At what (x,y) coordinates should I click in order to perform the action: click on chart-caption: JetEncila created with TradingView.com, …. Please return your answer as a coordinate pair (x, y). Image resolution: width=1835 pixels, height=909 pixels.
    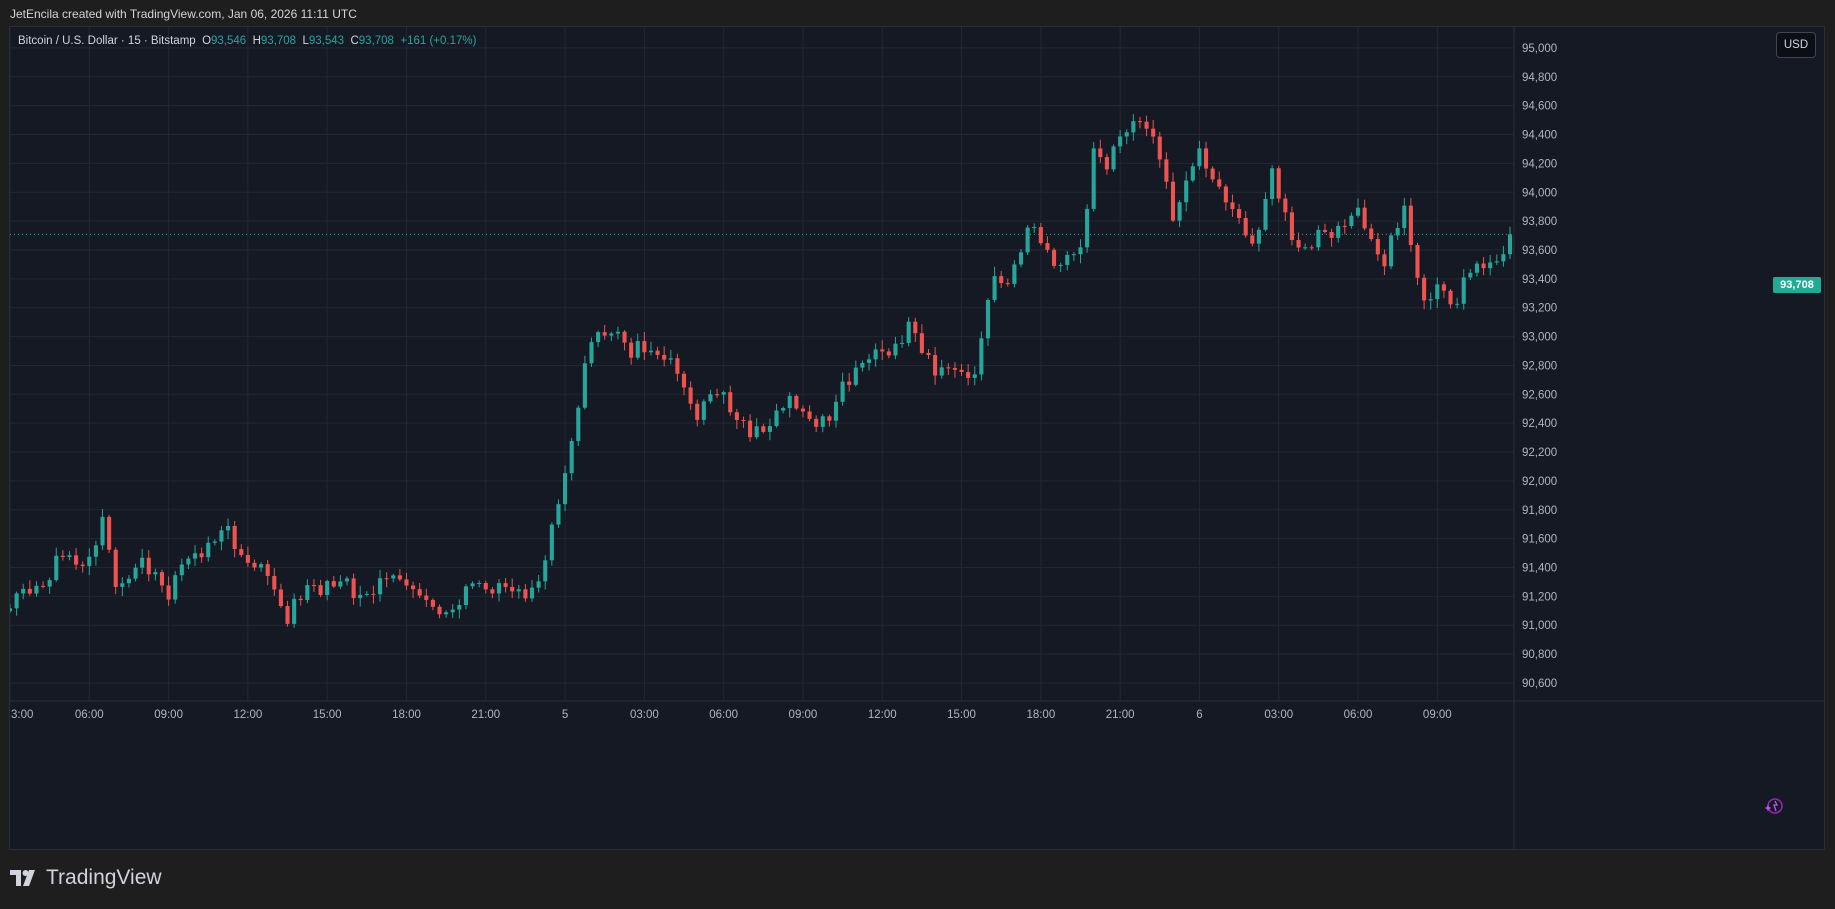
    Looking at the image, I should click on (183, 14).